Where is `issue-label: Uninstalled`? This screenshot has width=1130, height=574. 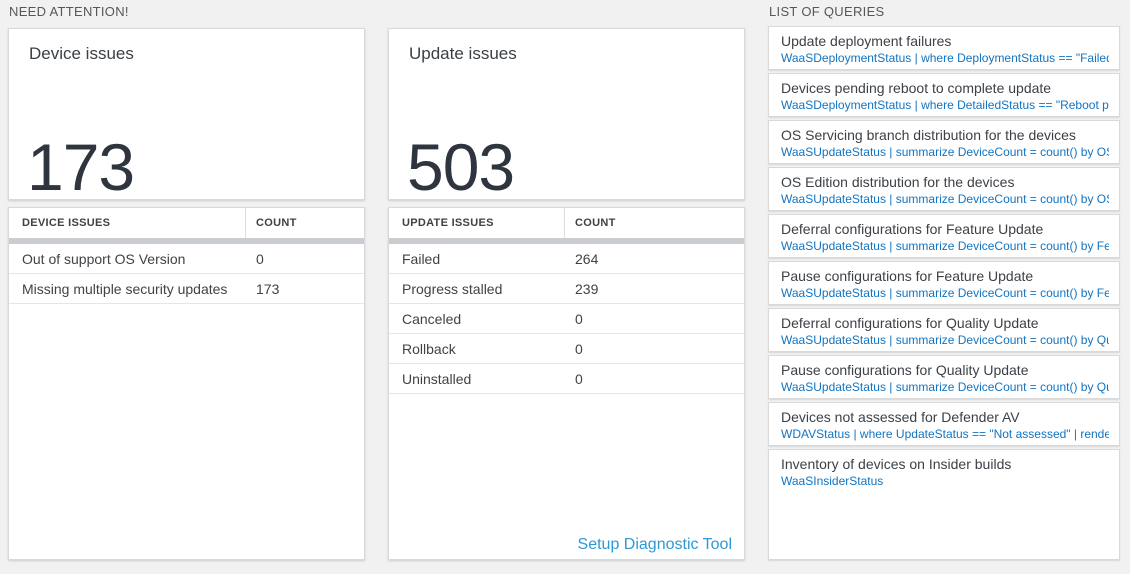 issue-label: Uninstalled is located at coordinates (437, 378).